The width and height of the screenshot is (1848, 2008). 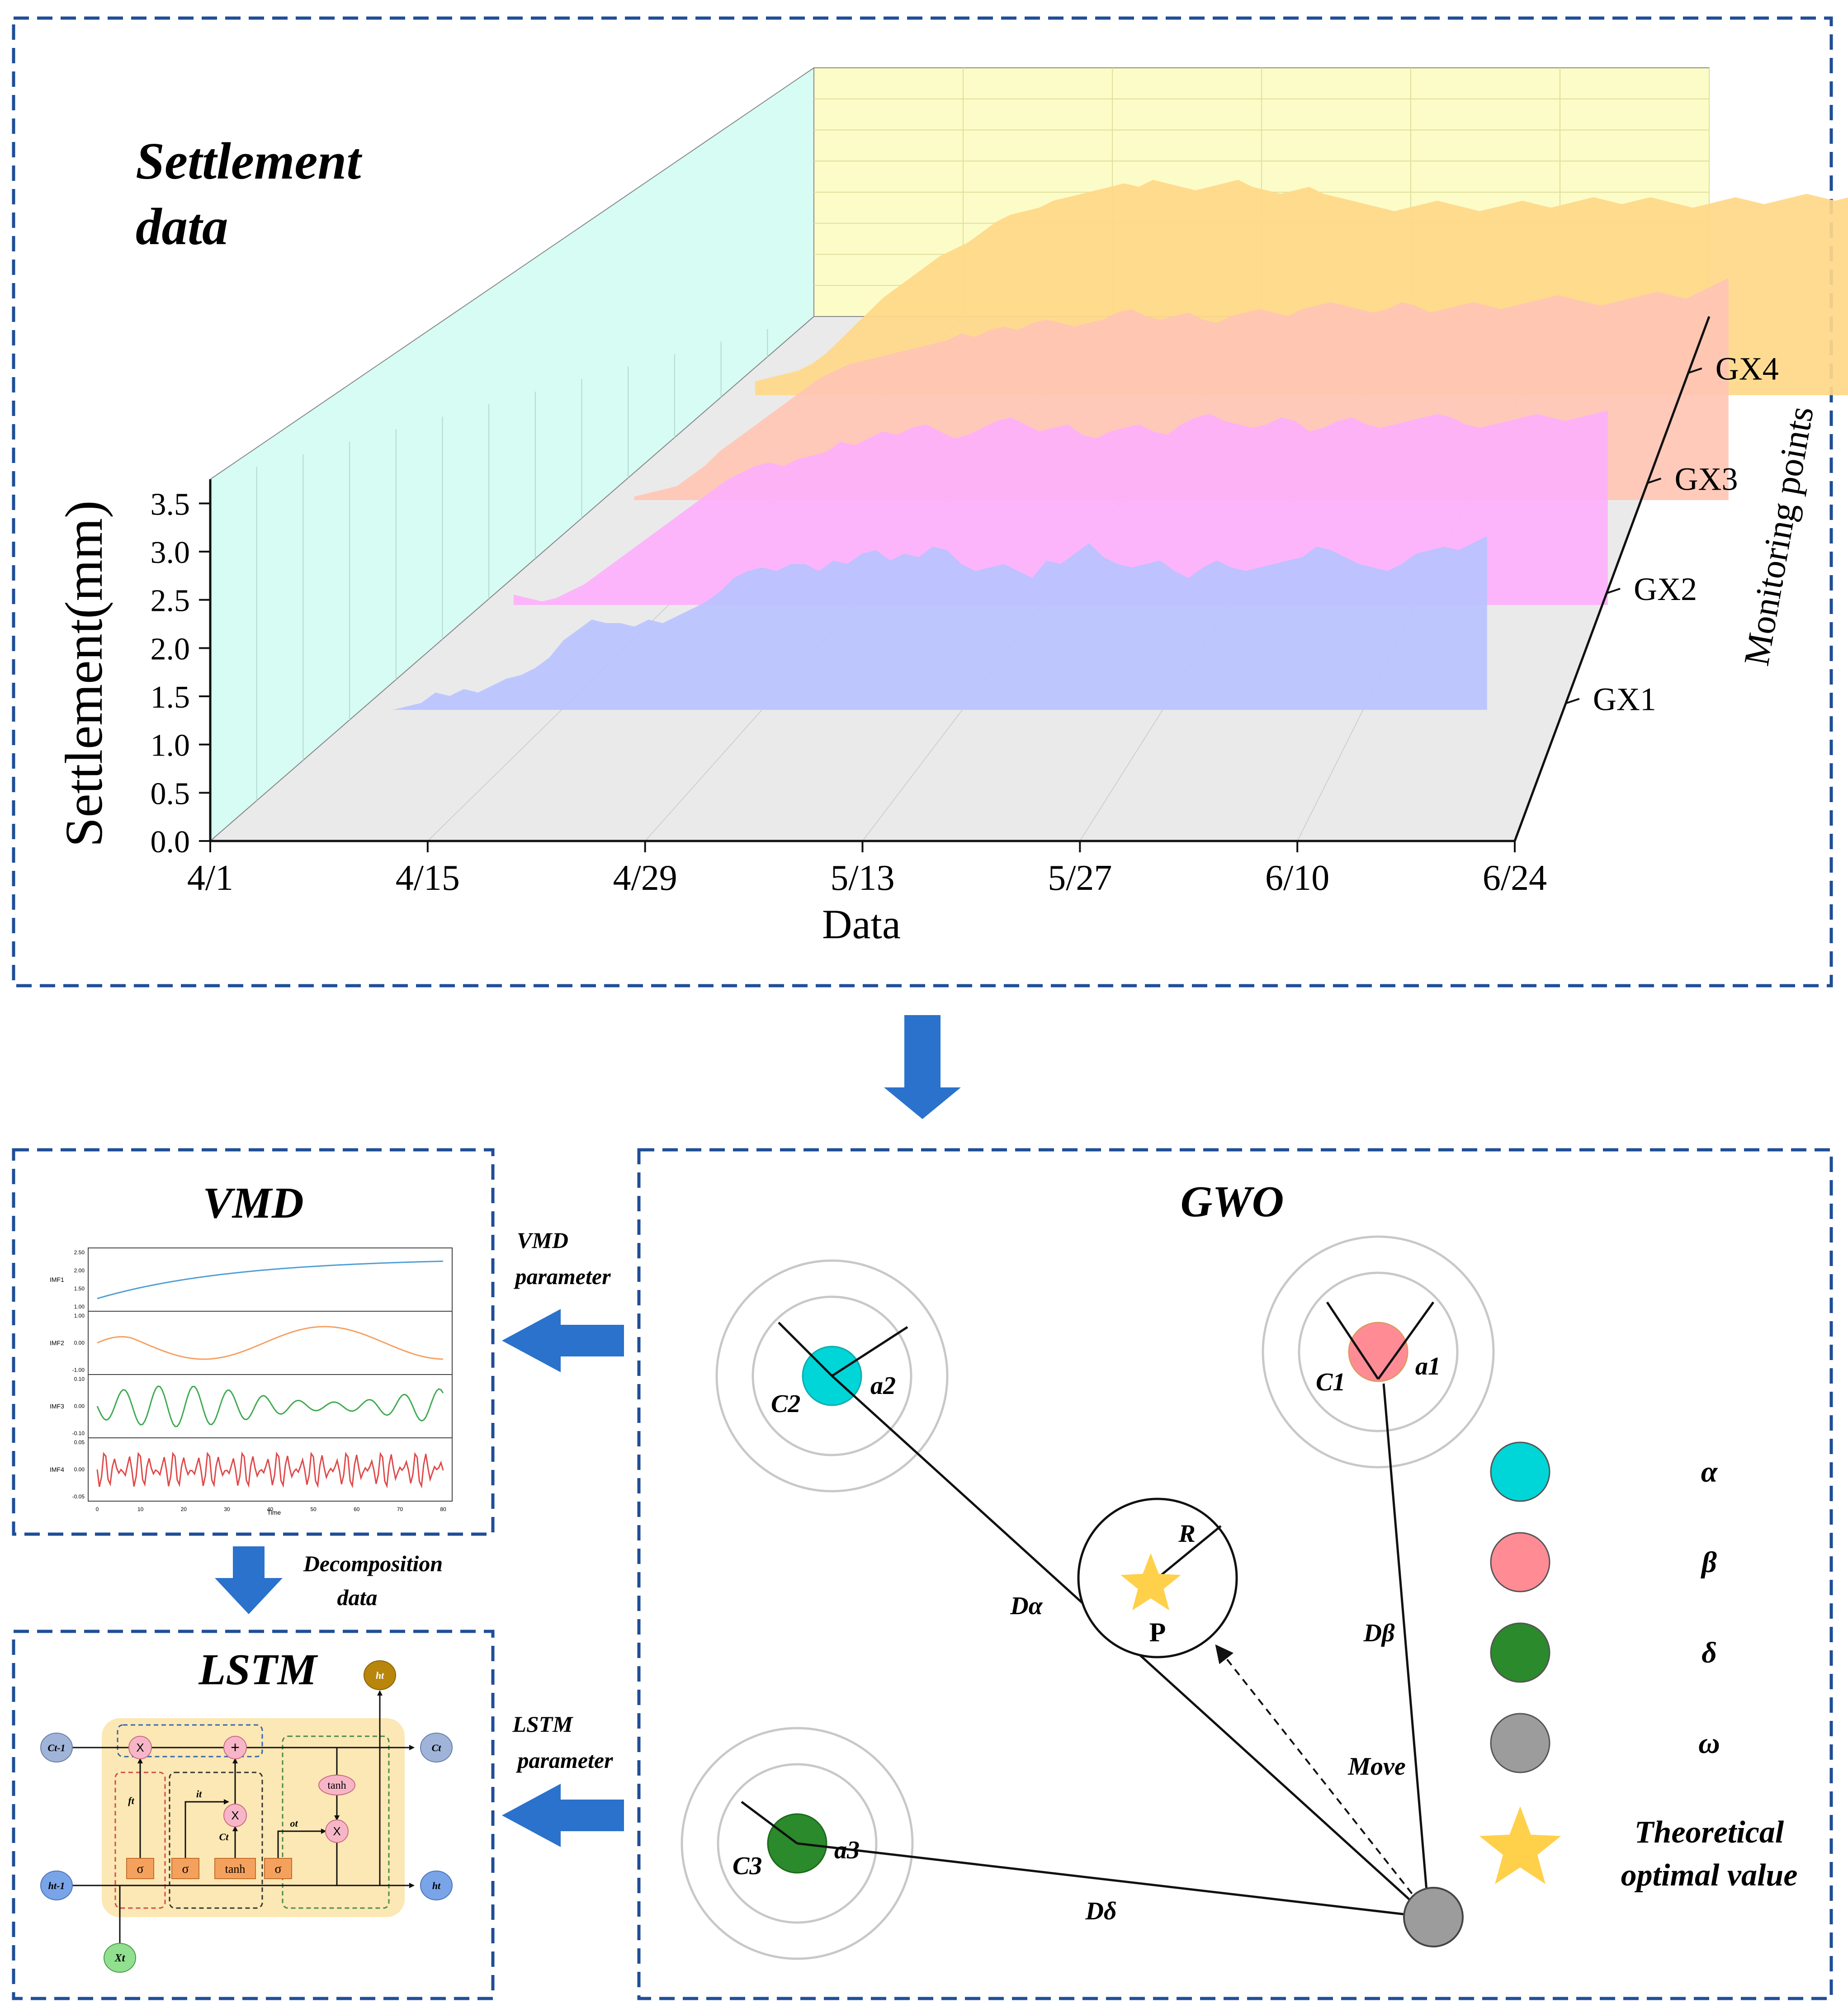 I want to click on tanh-op, so click(x=337, y=1785).